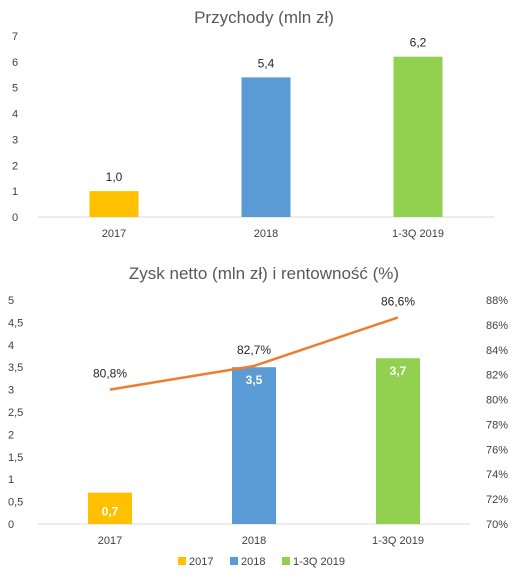 Image resolution: width=528 pixels, height=579 pixels. Describe the element at coordinates (254, 350) in the screenshot. I see `chart2-margin-label: 82,7%` at that location.